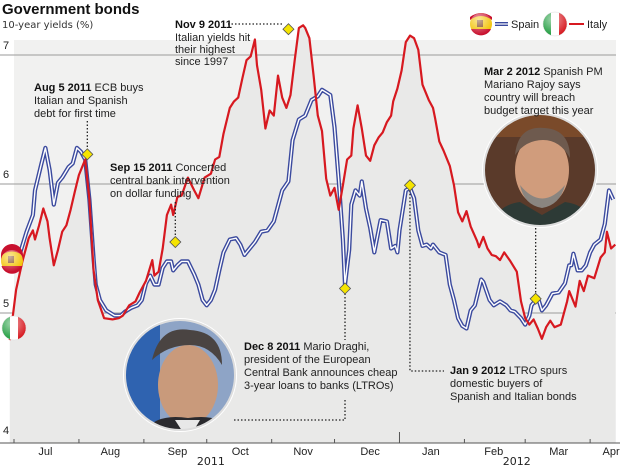 The height and width of the screenshot is (466, 620). What do you see at coordinates (6, 304) in the screenshot?
I see `y-tick-label: 5` at bounding box center [6, 304].